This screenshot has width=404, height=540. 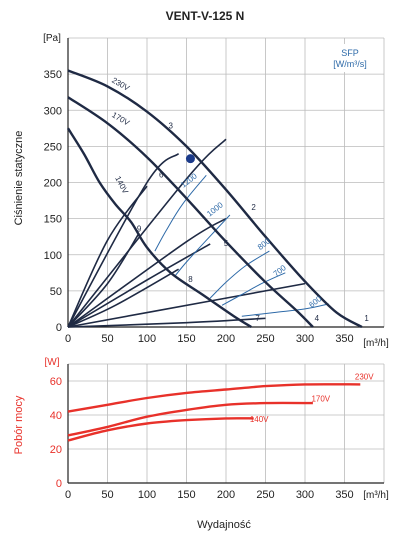 What do you see at coordinates (265, 495) in the screenshot?
I see `power-x-tick-label: 250` at bounding box center [265, 495].